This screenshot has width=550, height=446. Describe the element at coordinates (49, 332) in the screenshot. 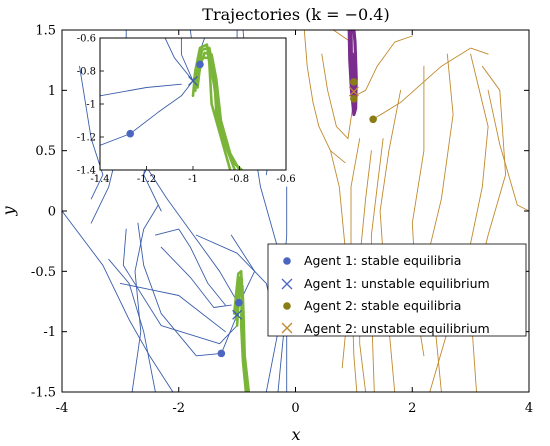

I see `y-tick-label-2: -1` at that location.